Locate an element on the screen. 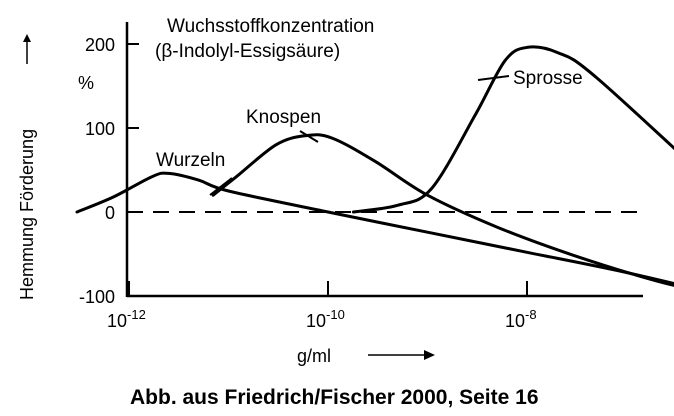 The height and width of the screenshot is (416, 674). x-tick-label: 10-12 is located at coordinates (126, 319).